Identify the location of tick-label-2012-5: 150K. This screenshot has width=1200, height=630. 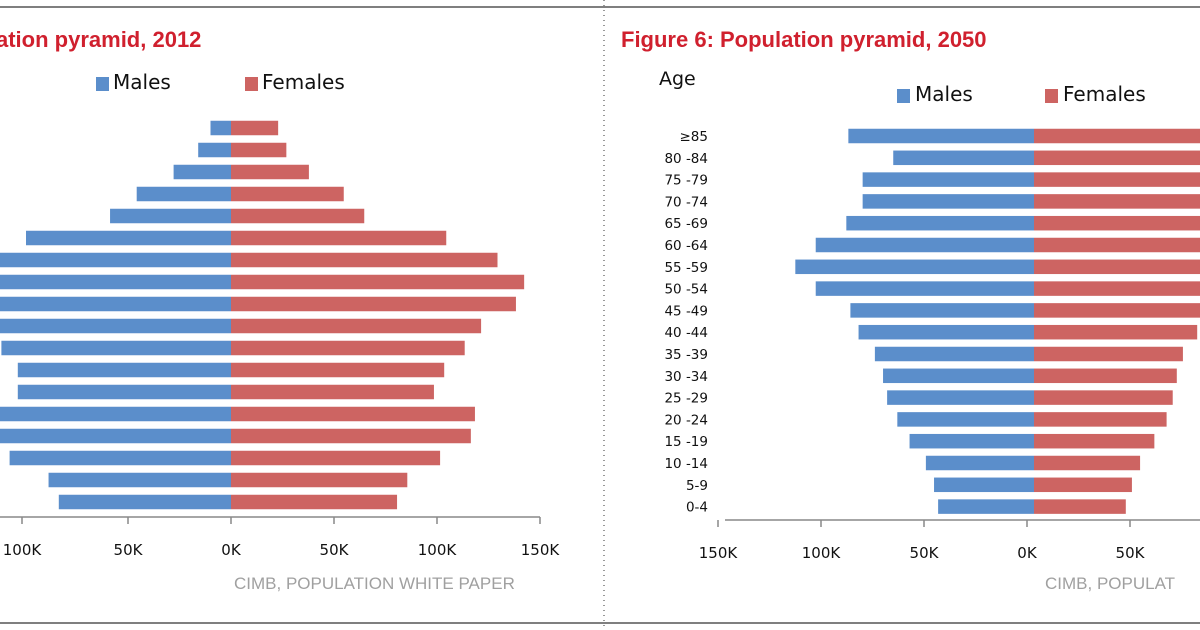
(541, 550).